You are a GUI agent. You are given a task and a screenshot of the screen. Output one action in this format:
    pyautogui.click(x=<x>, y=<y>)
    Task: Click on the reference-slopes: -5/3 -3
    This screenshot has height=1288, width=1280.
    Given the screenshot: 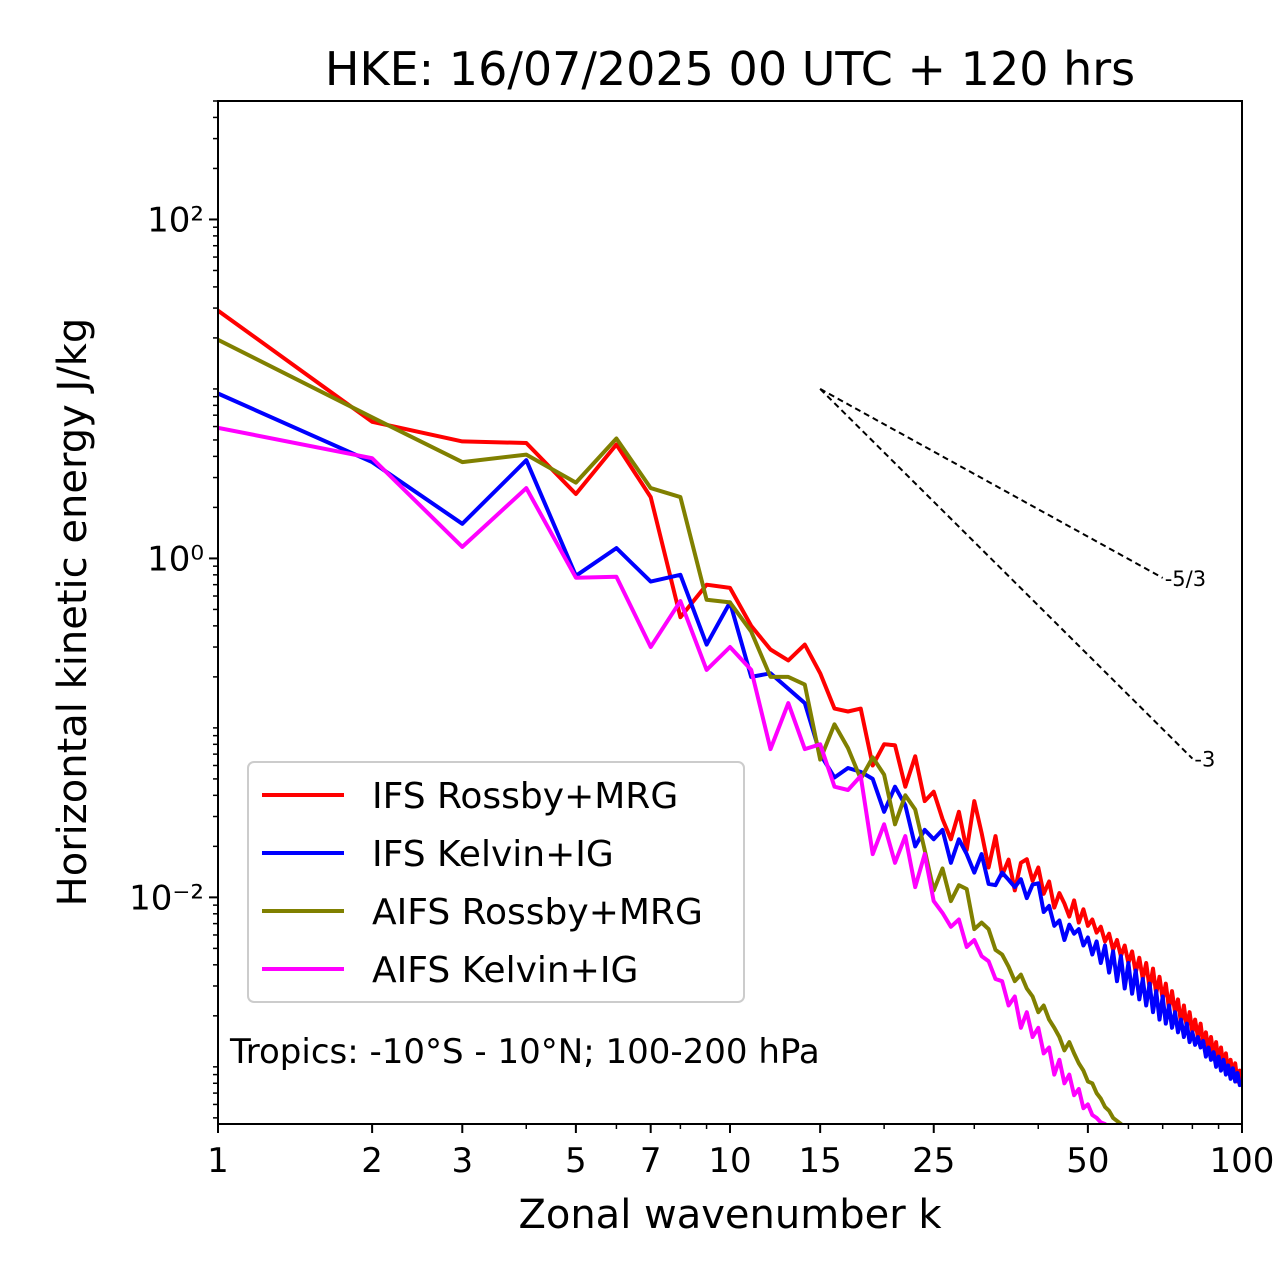 What is the action you would take?
    pyautogui.click(x=1017, y=580)
    